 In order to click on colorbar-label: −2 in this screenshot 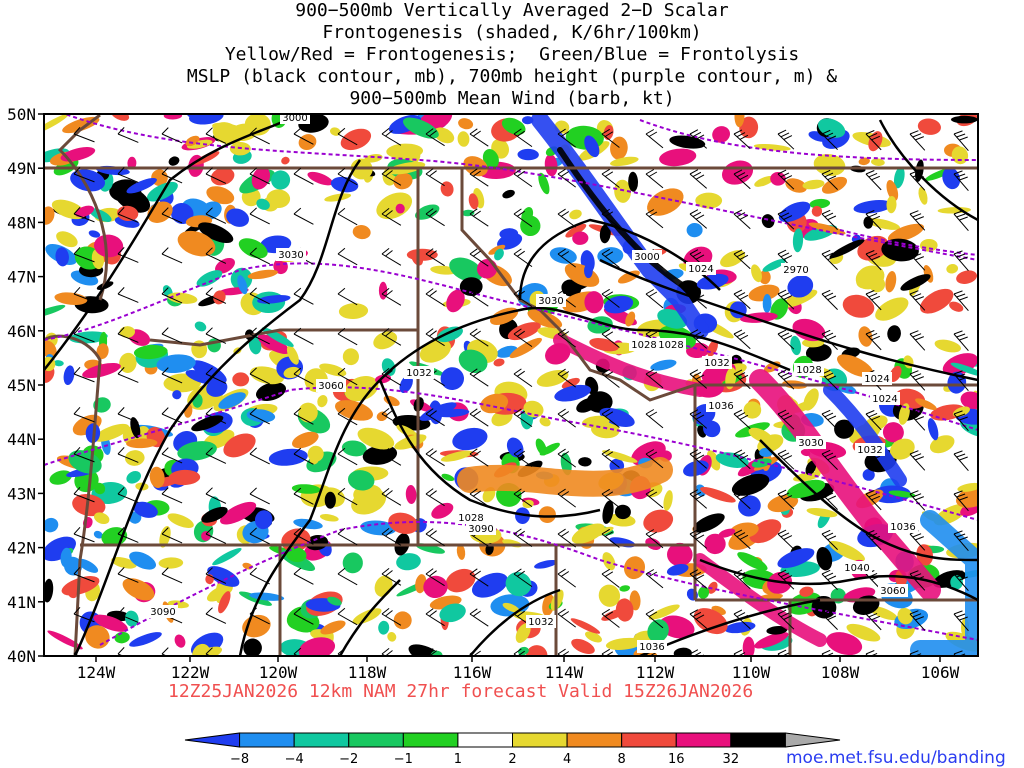, I will do `click(348, 759)`.